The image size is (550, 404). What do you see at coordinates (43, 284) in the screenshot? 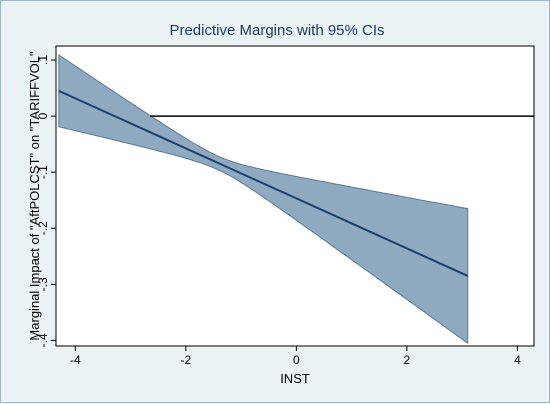
I see `y-tick-label: -.3` at bounding box center [43, 284].